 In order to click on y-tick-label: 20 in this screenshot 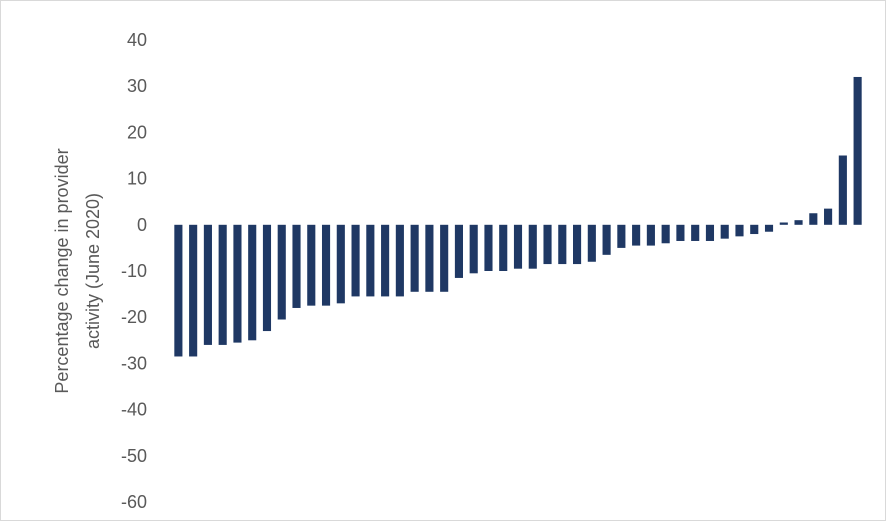, I will do `click(137, 132)`.